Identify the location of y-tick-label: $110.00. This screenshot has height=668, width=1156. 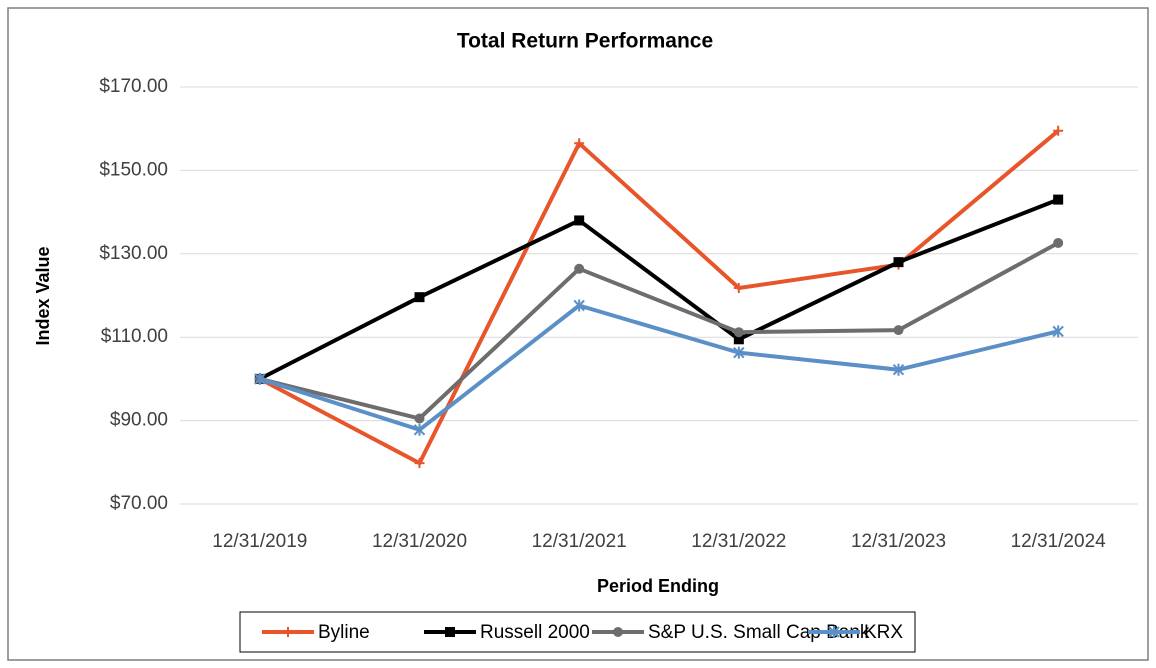
(134, 336).